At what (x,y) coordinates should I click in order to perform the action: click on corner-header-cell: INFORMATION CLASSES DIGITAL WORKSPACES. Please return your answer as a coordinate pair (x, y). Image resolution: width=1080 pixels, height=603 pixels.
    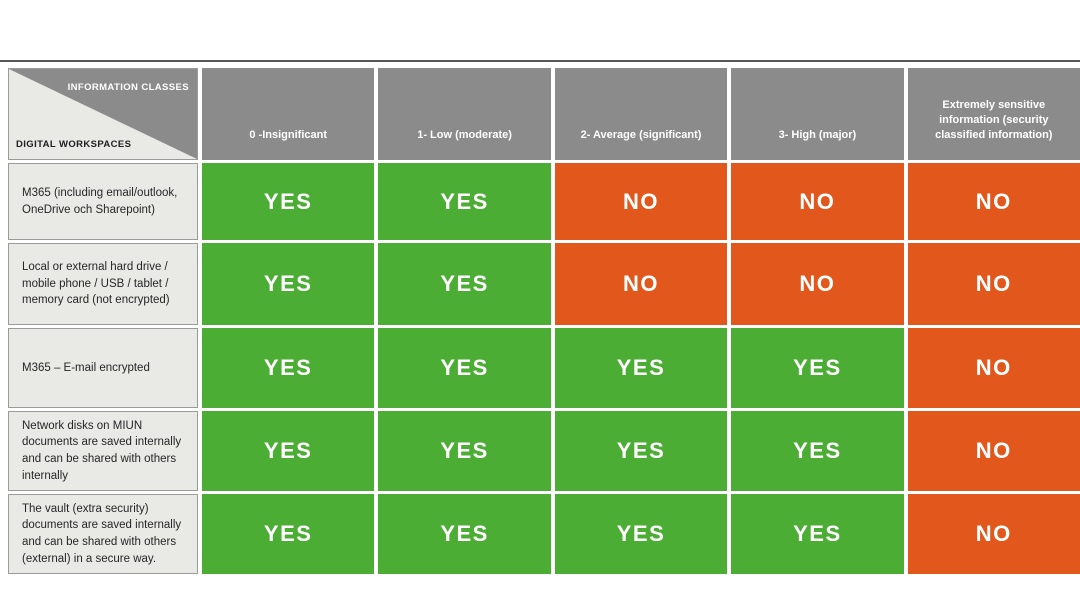
    Looking at the image, I should click on (103, 114).